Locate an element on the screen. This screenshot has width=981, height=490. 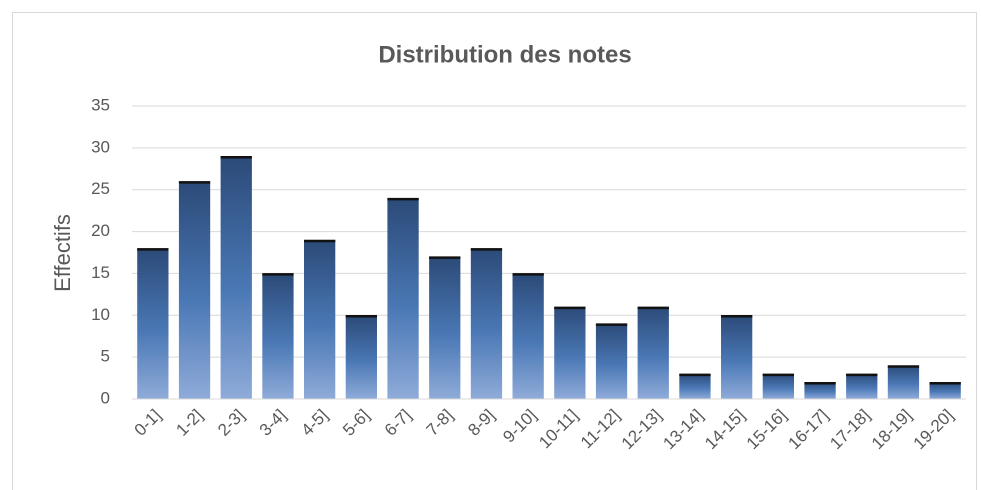
y-tick-label: 0 is located at coordinates (105, 397).